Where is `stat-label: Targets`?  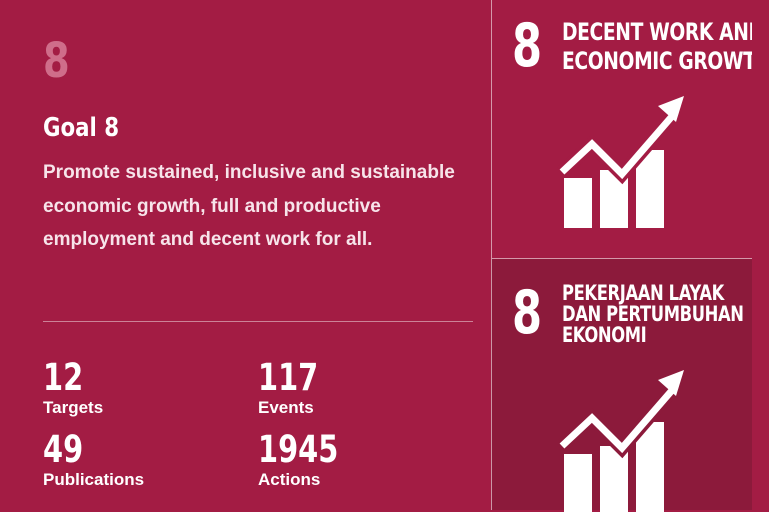
stat-label: Targets is located at coordinates (73, 407).